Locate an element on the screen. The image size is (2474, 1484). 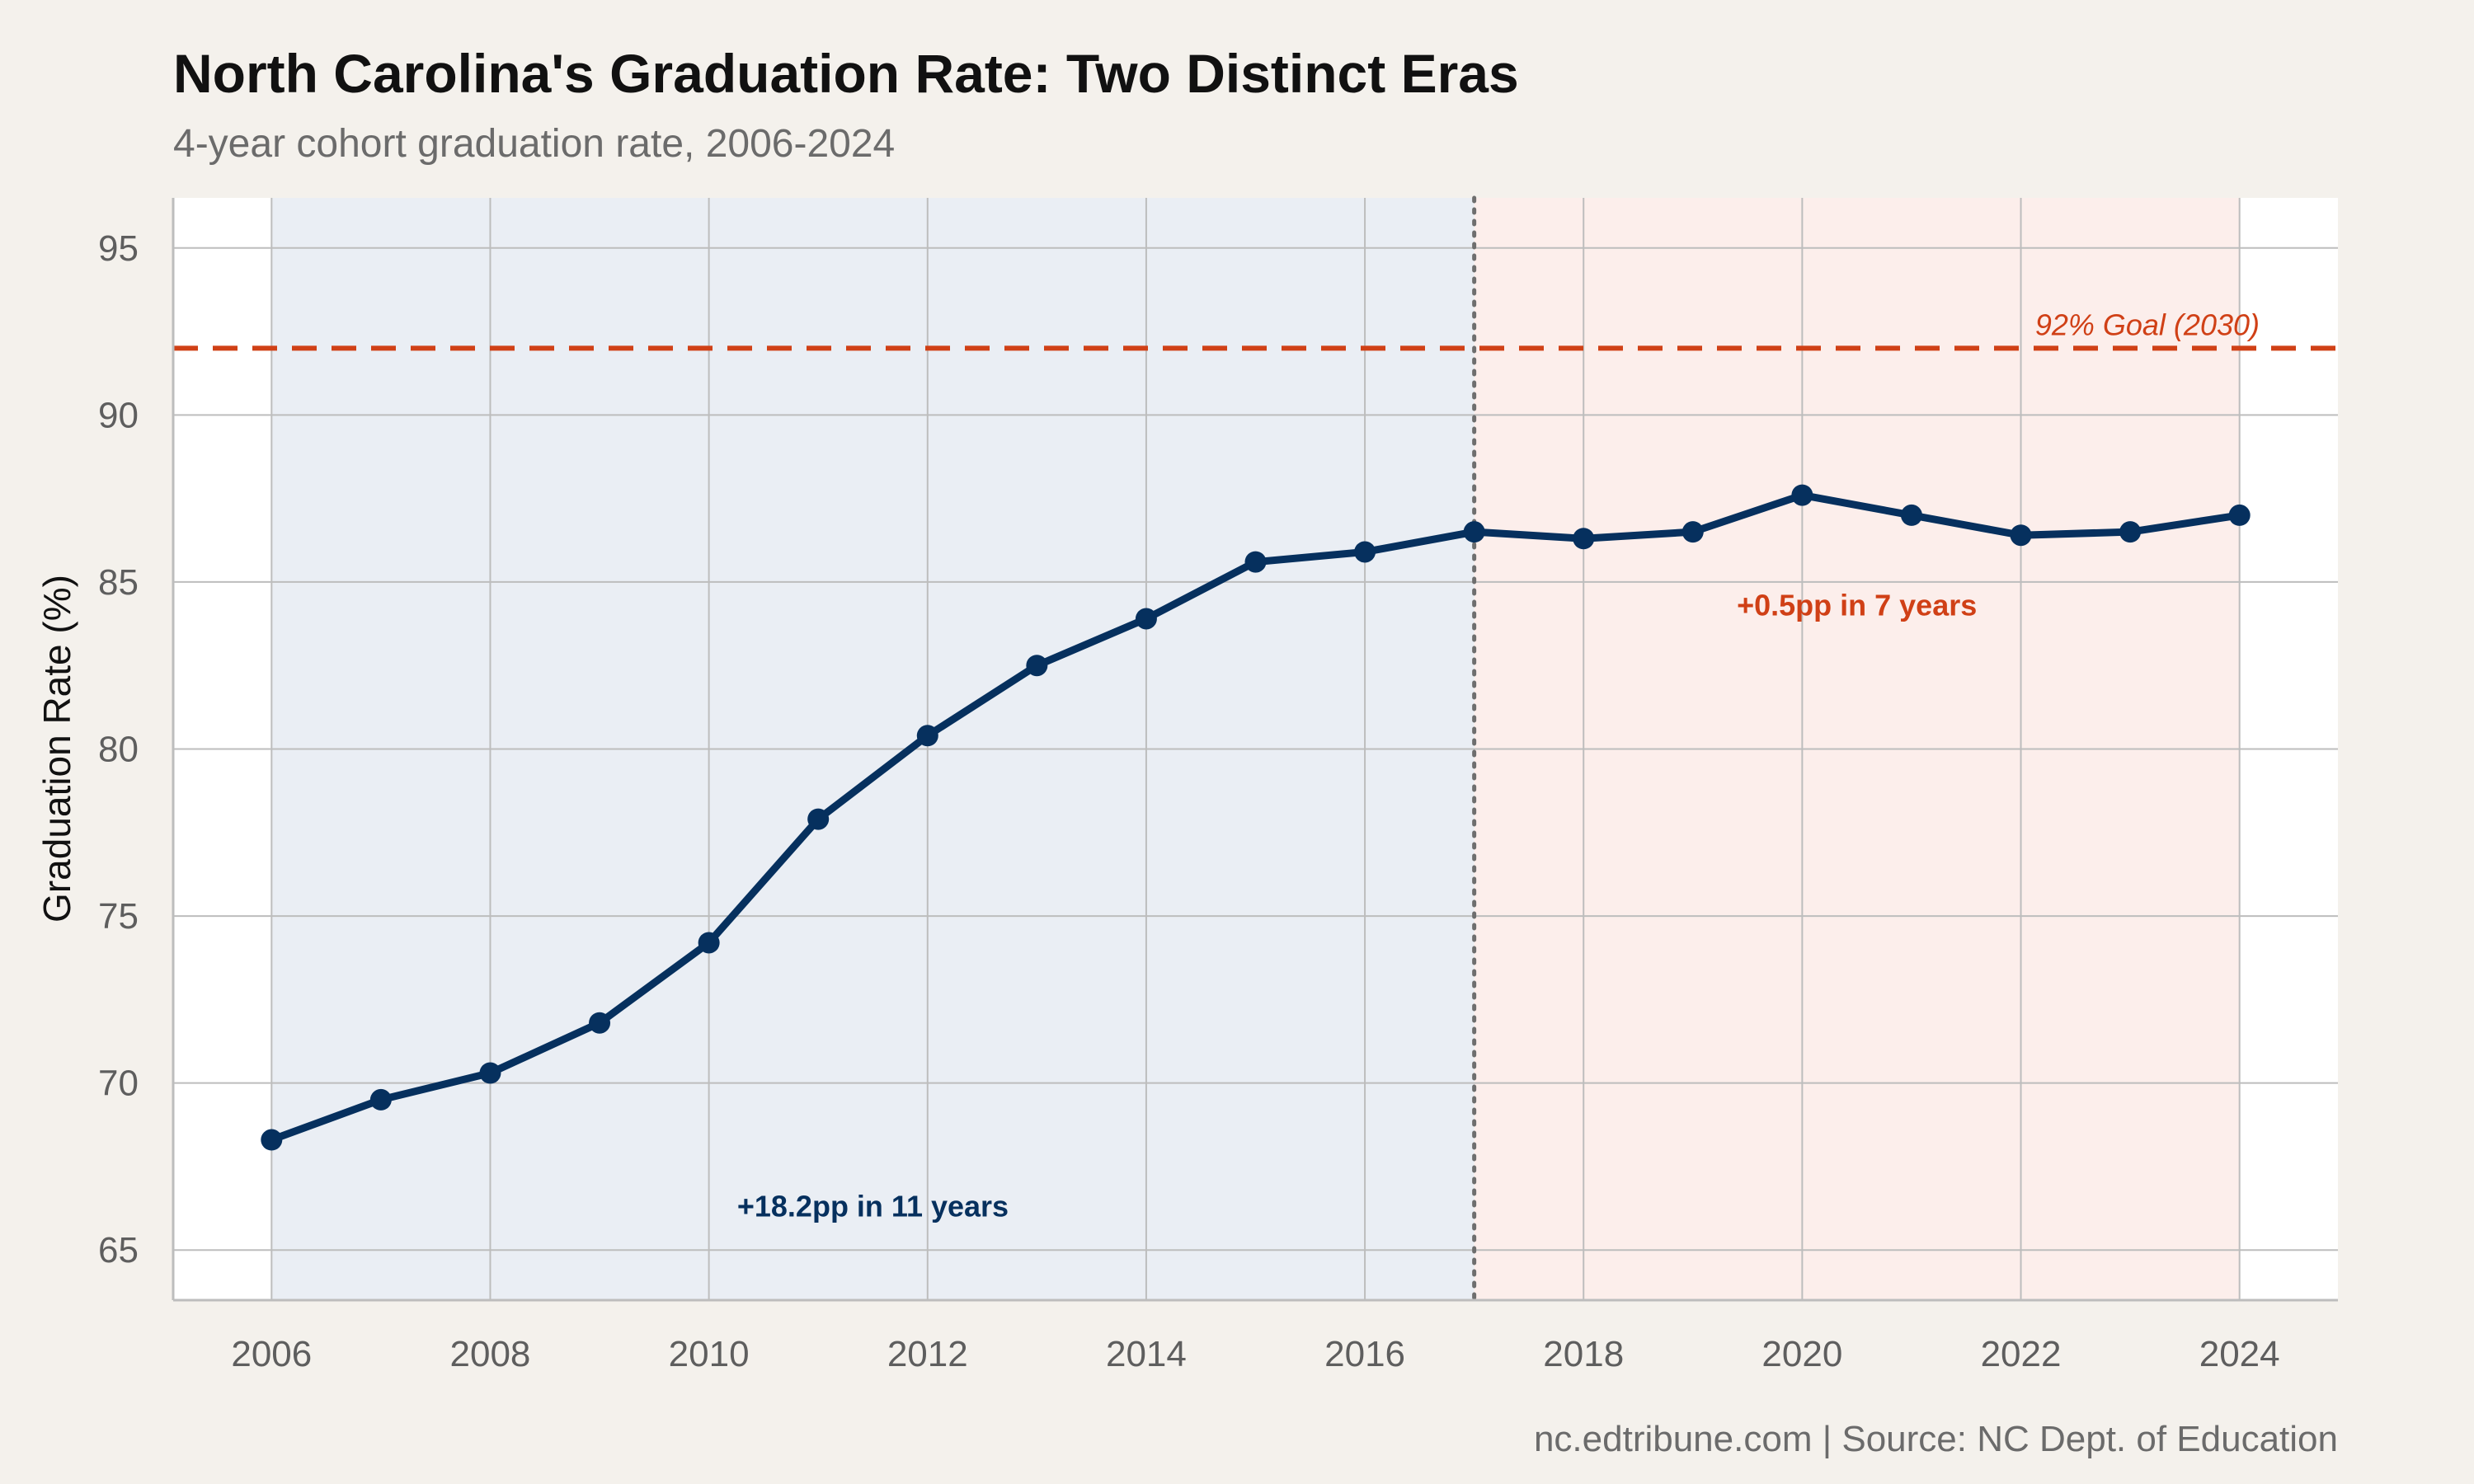
data-point-2019 is located at coordinates (1692, 532).